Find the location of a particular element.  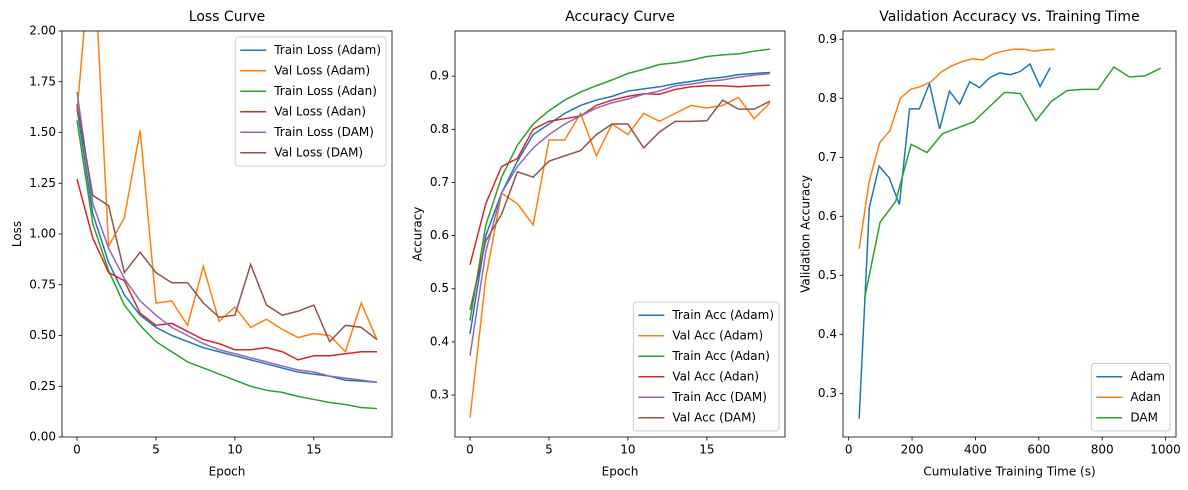

chart-title: Loss Curve is located at coordinates (227, 17).